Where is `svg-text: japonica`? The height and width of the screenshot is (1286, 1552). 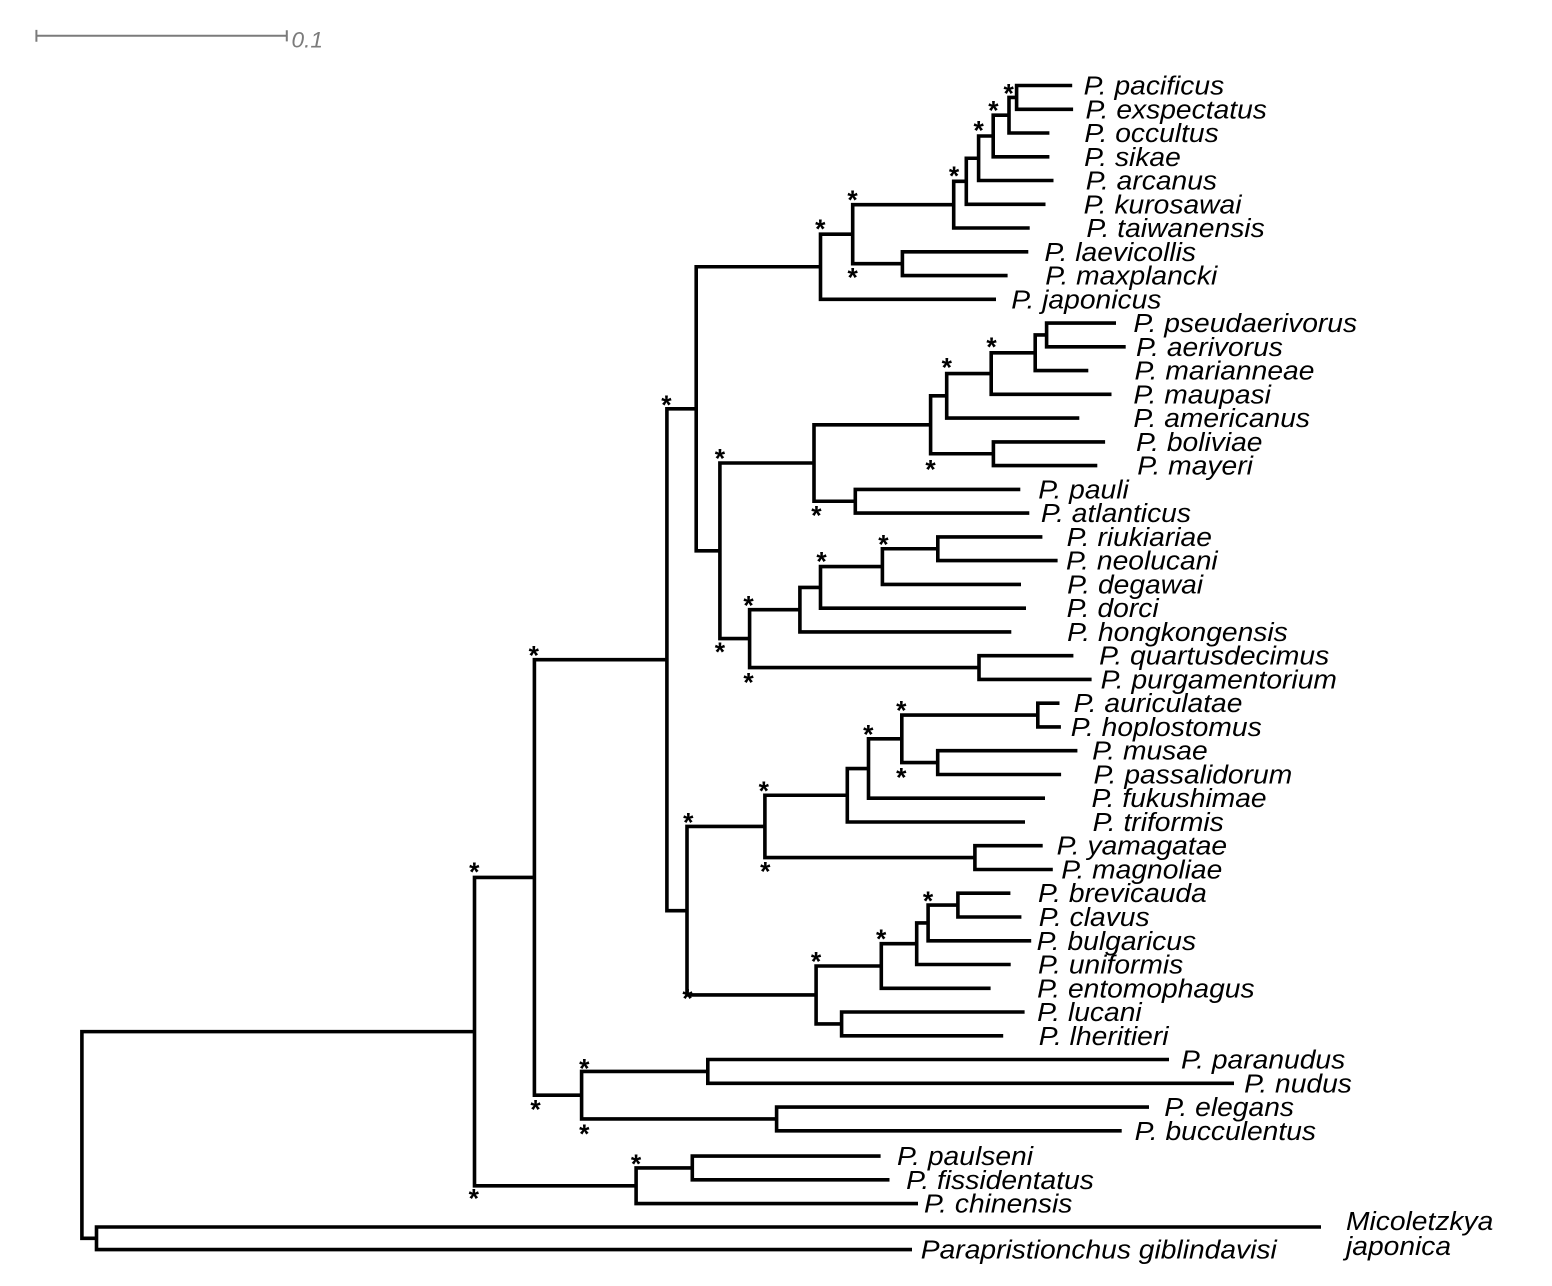
svg-text: japonica is located at coordinates (1397, 1247).